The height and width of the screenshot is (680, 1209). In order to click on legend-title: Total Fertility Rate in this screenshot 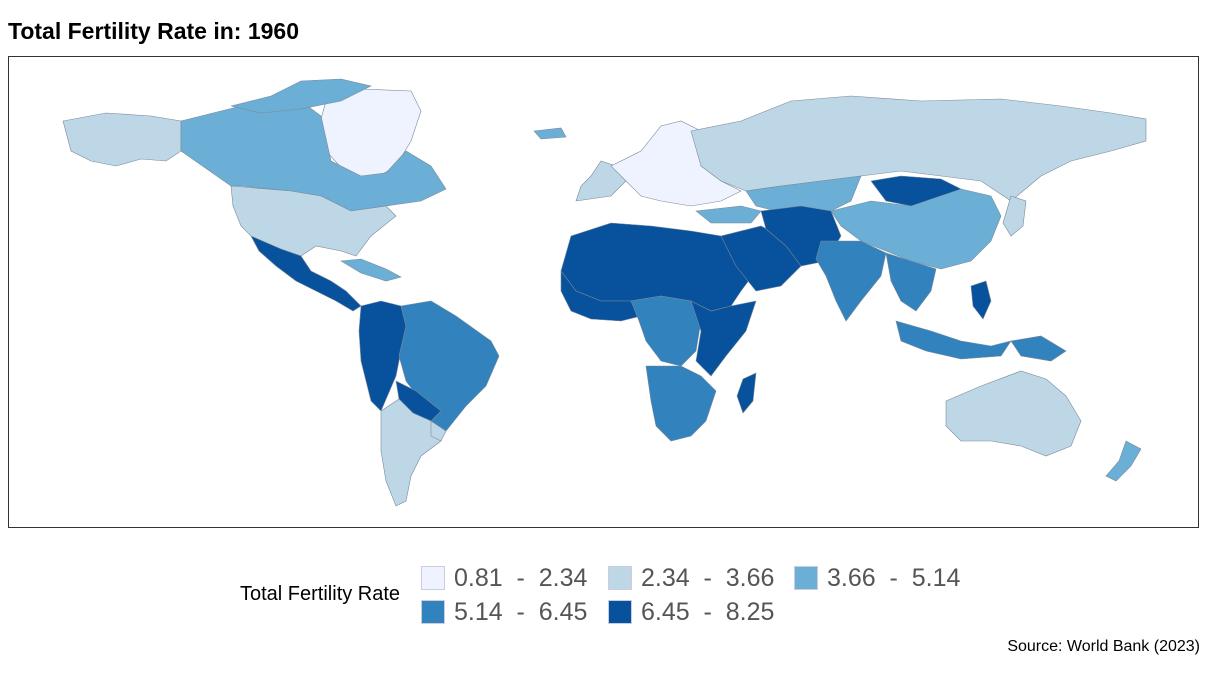, I will do `click(320, 594)`.